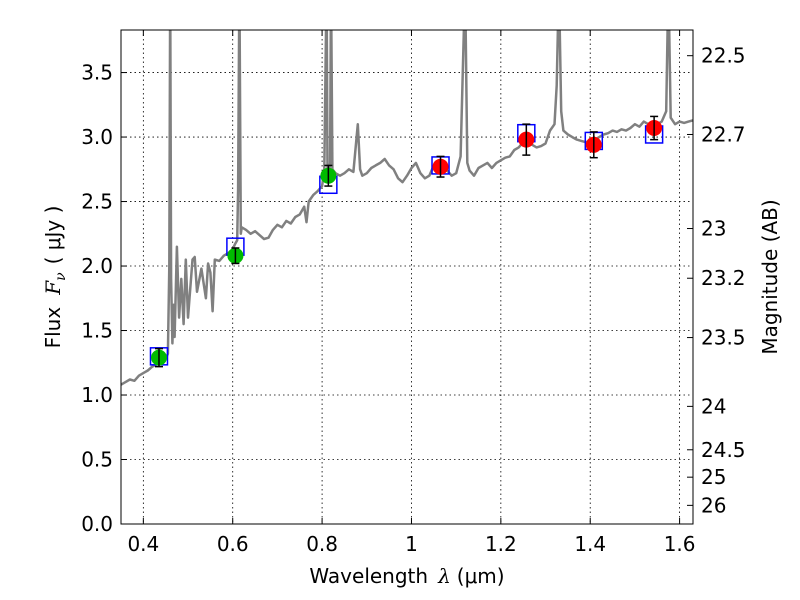  Describe the element at coordinates (97, 331) in the screenshot. I see `y-tick-label: 1.5` at that location.